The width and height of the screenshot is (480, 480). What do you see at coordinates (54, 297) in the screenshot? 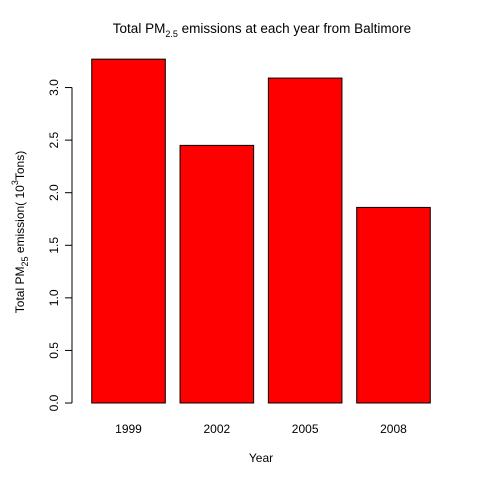
I see `y-tick-label: 1.0` at bounding box center [54, 297].